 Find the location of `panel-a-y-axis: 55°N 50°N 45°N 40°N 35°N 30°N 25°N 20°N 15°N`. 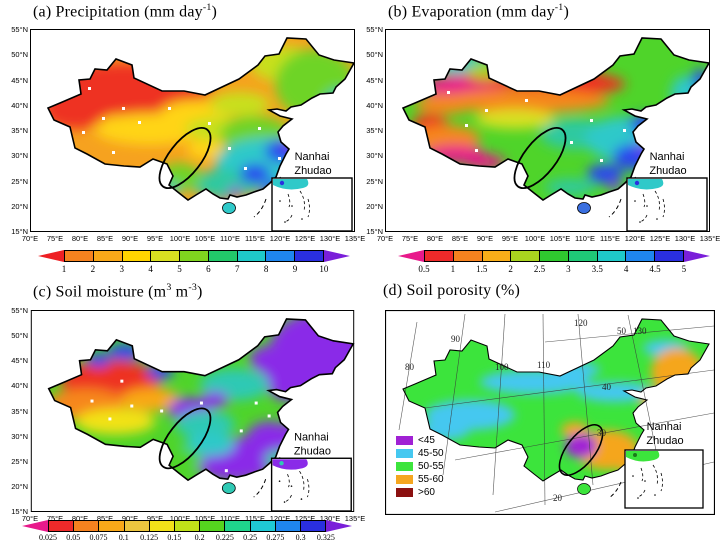

panel-a-y-axis: 55°N 50°N 45°N 40°N 35°N 30°N 25°N 20°N 15°N is located at coordinates (15, 130).